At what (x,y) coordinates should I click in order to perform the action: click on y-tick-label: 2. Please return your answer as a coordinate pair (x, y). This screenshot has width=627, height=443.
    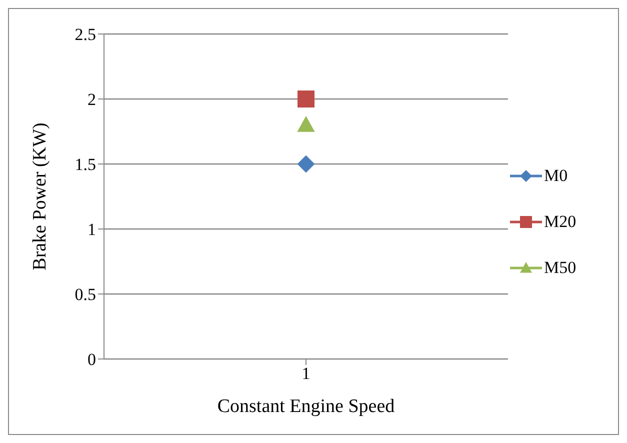
    Looking at the image, I should click on (92, 100).